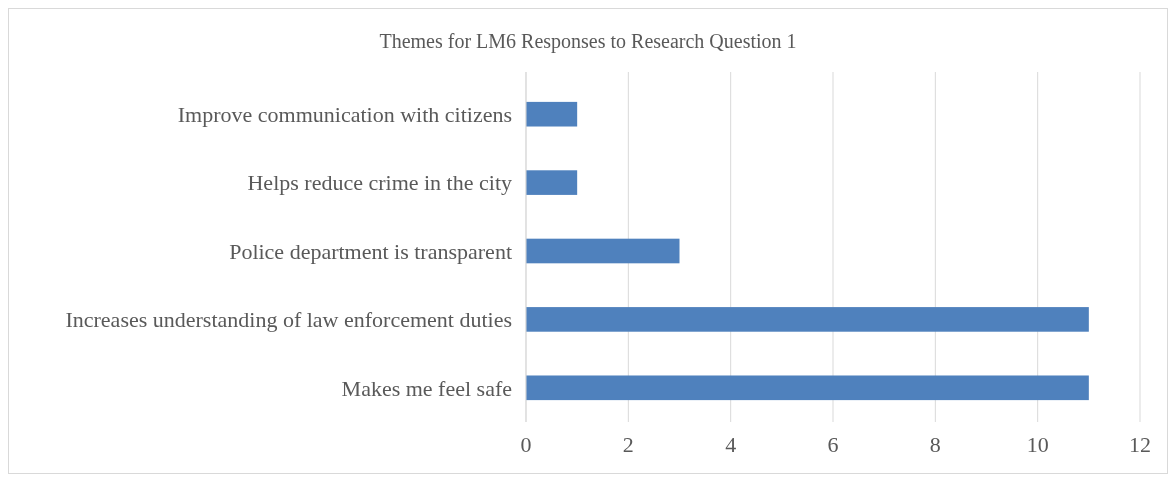 Image resolution: width=1175 pixels, height=480 pixels. What do you see at coordinates (344, 114) in the screenshot?
I see `y-tick-label: Improve communication with citizens` at bounding box center [344, 114].